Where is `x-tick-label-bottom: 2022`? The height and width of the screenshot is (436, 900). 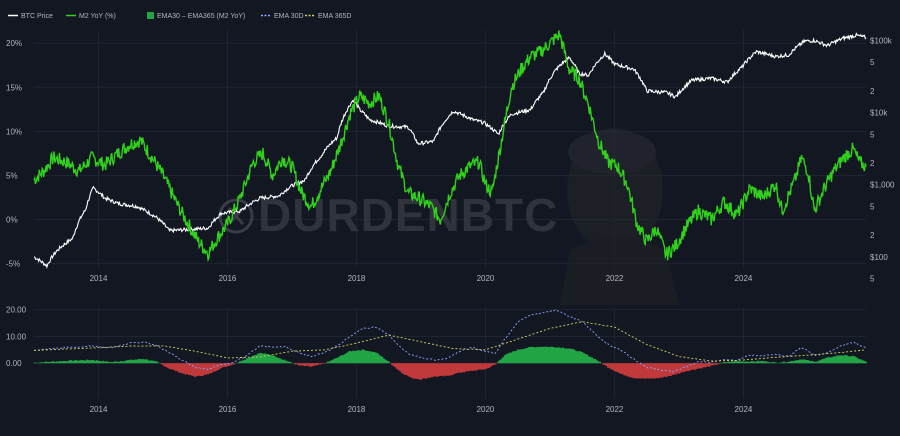
x-tick-label-bottom: 2022 is located at coordinates (615, 409).